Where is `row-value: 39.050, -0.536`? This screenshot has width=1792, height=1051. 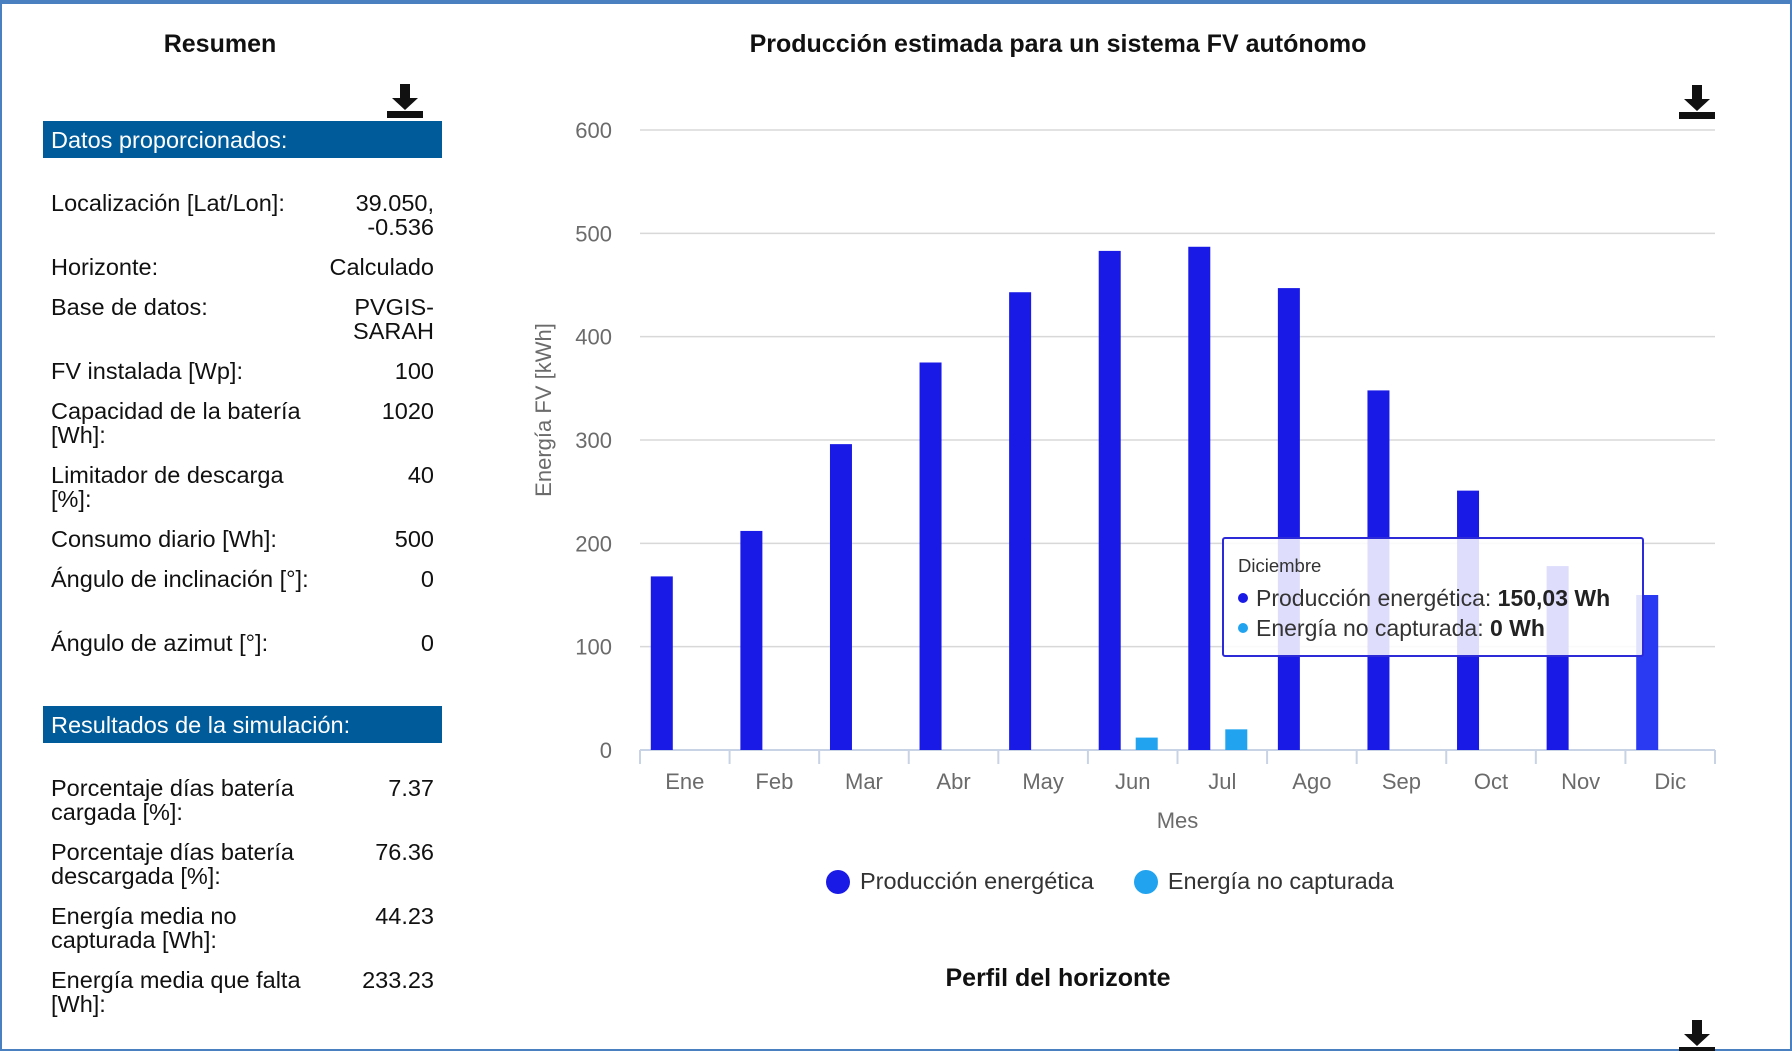
row-value: 39.050, -0.536 is located at coordinates (394, 215).